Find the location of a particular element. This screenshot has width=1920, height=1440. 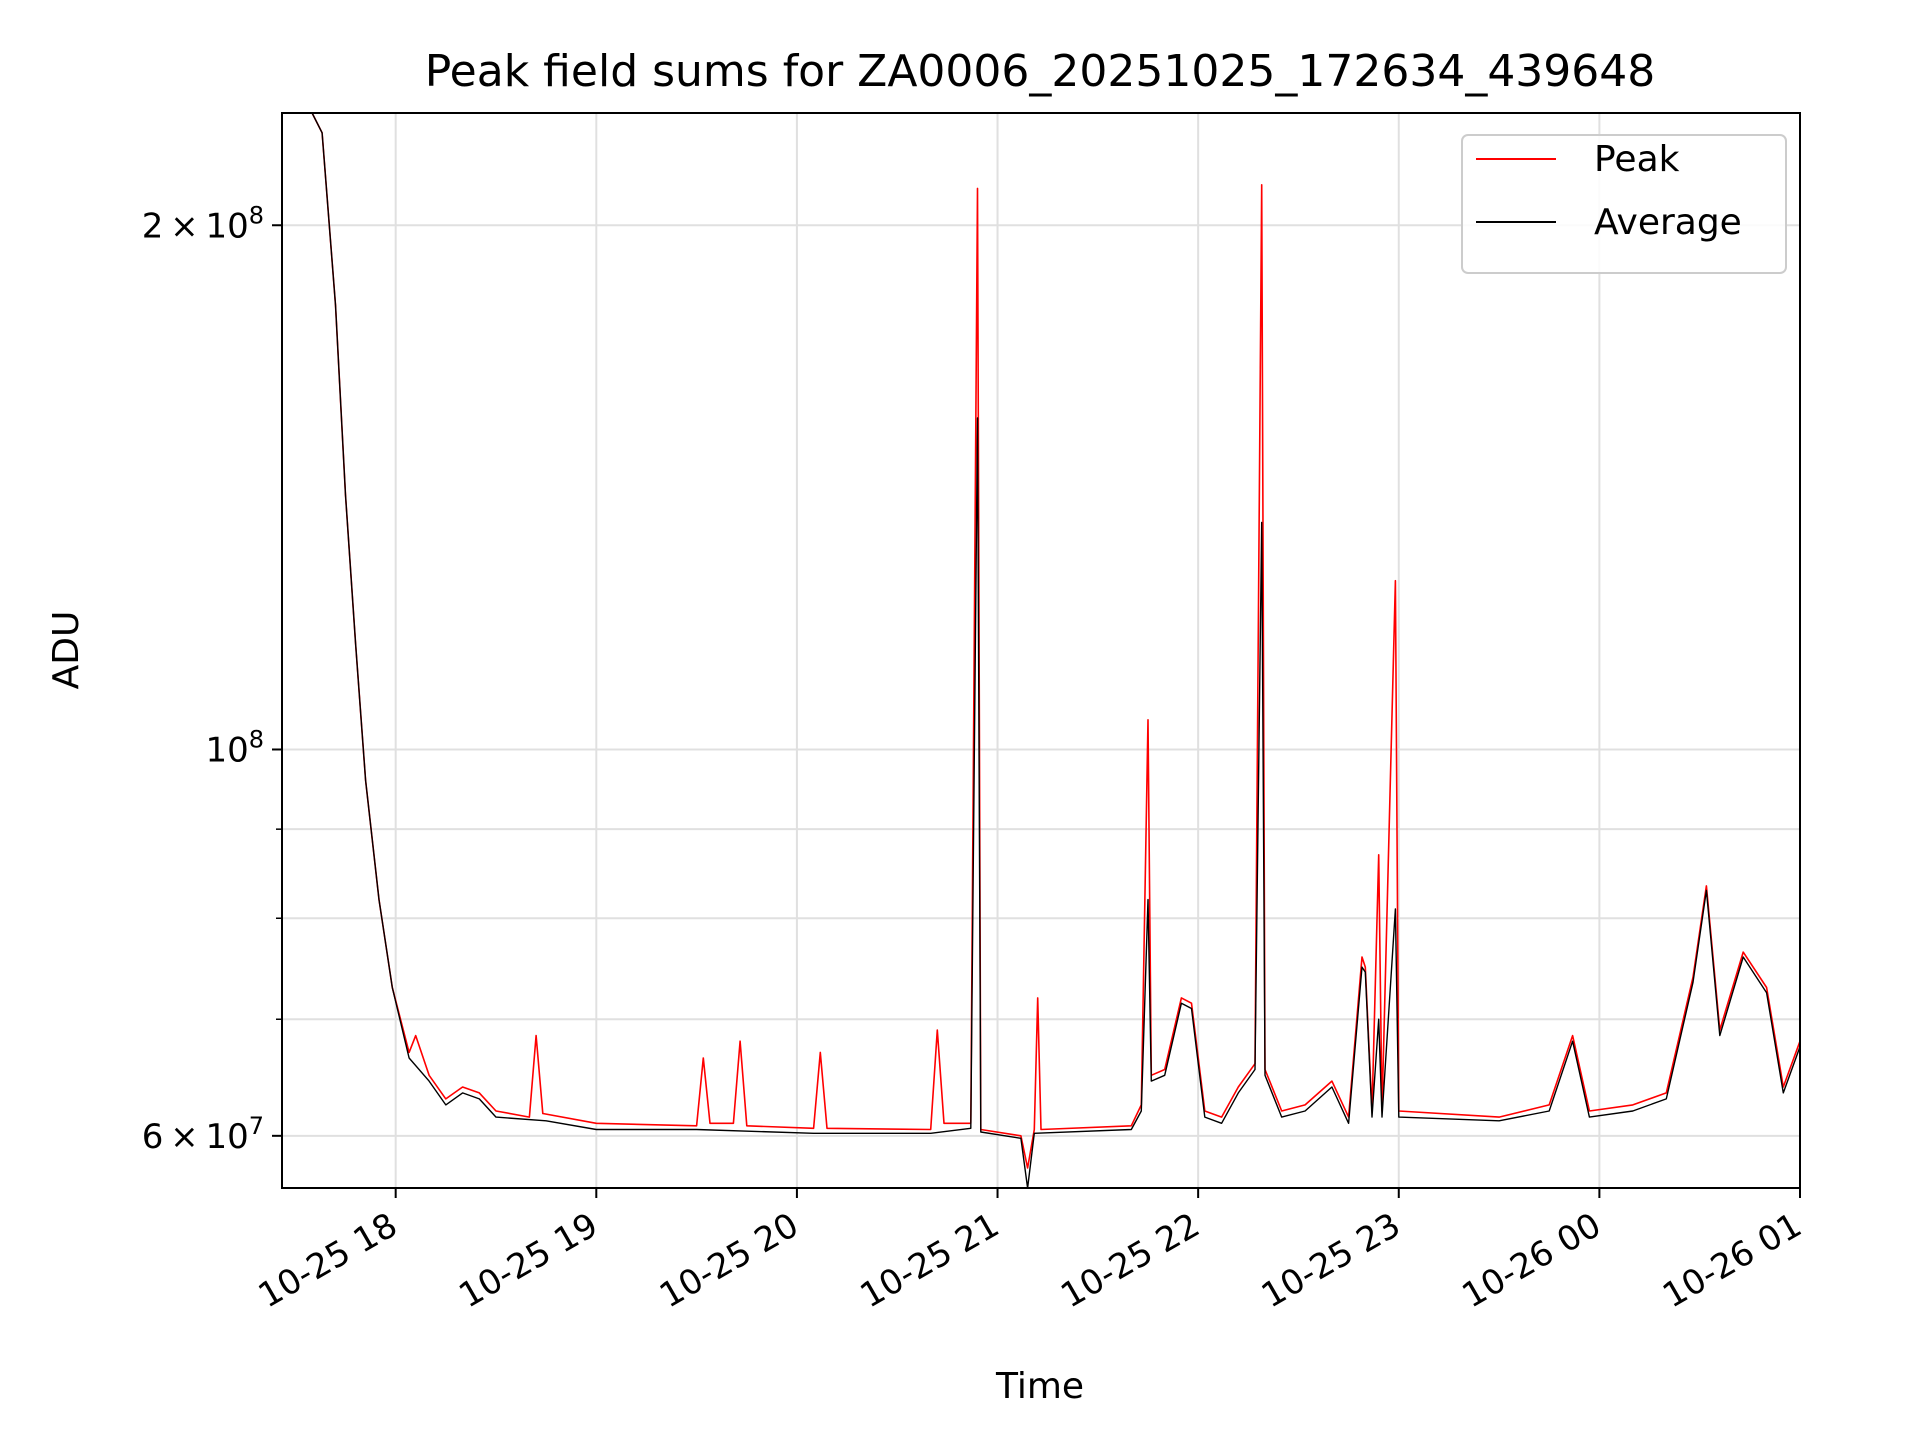

y-tick-label: 108 is located at coordinates (234, 747).